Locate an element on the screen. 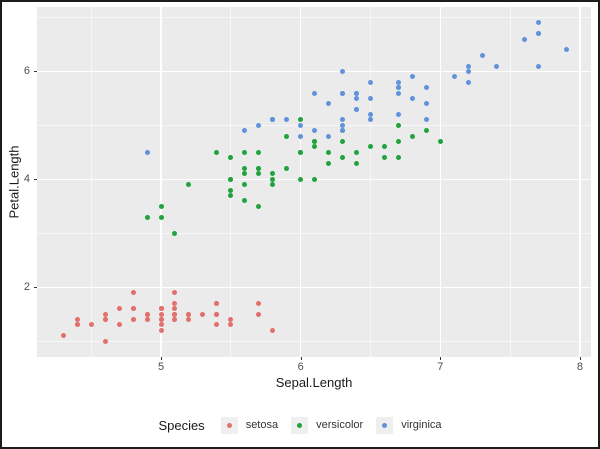 This screenshot has height=449, width=600. legend-item-virginica: virginica is located at coordinates (409, 425).